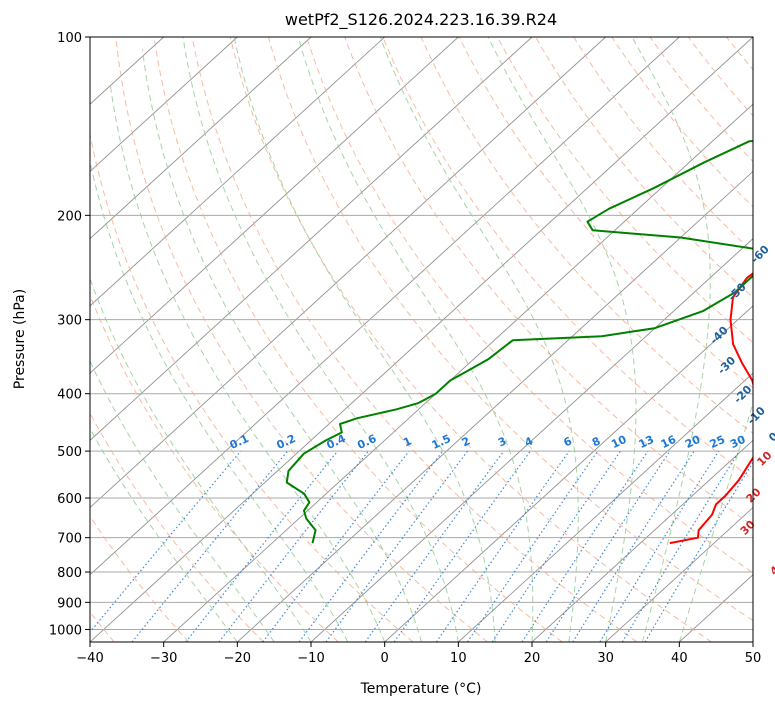  Describe the element at coordinates (69, 539) in the screenshot. I see `y-tick-label: 700` at that location.